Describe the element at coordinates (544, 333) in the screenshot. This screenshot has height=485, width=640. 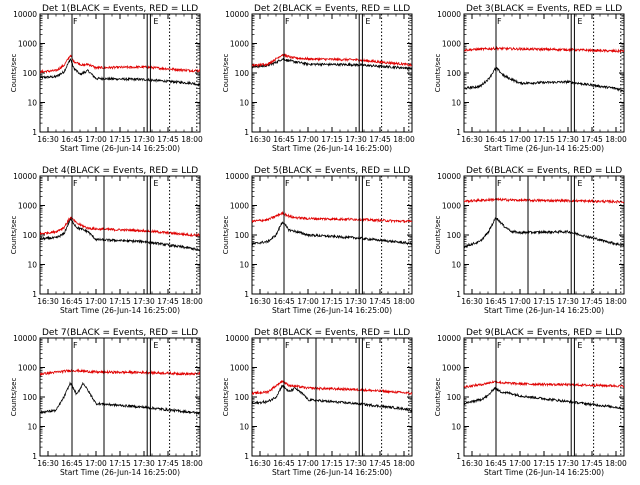
I see `panel-title: Det 9(BLACK = Events, RED = LLD` at that location.